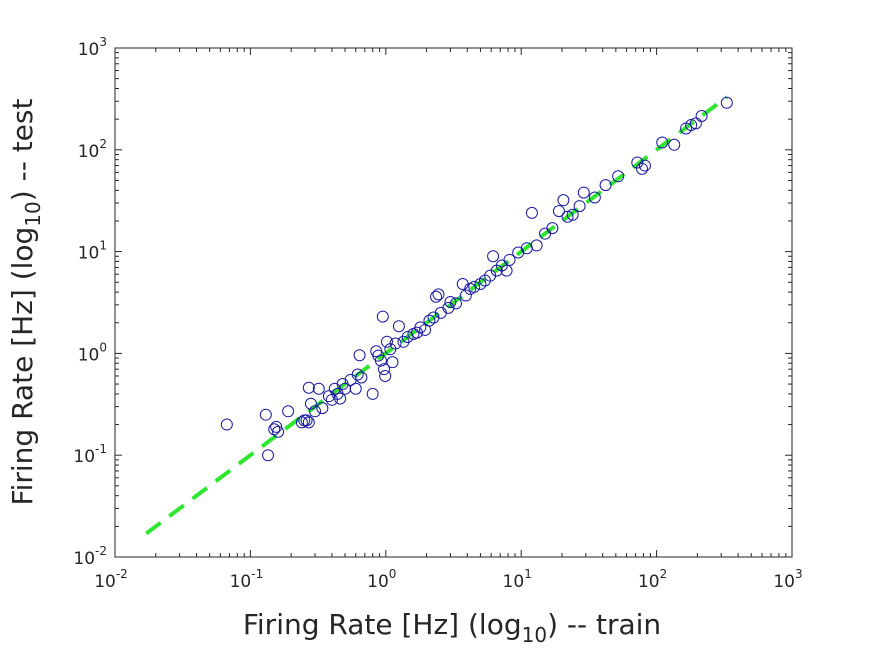  Describe the element at coordinates (517, 579) in the screenshot. I see `x-tick-label: 10¹` at that location.